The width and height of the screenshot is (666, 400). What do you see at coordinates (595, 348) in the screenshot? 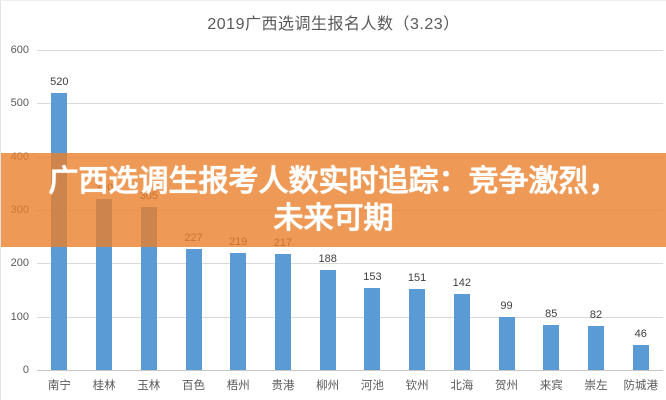
I see `bar-崇左` at bounding box center [595, 348].